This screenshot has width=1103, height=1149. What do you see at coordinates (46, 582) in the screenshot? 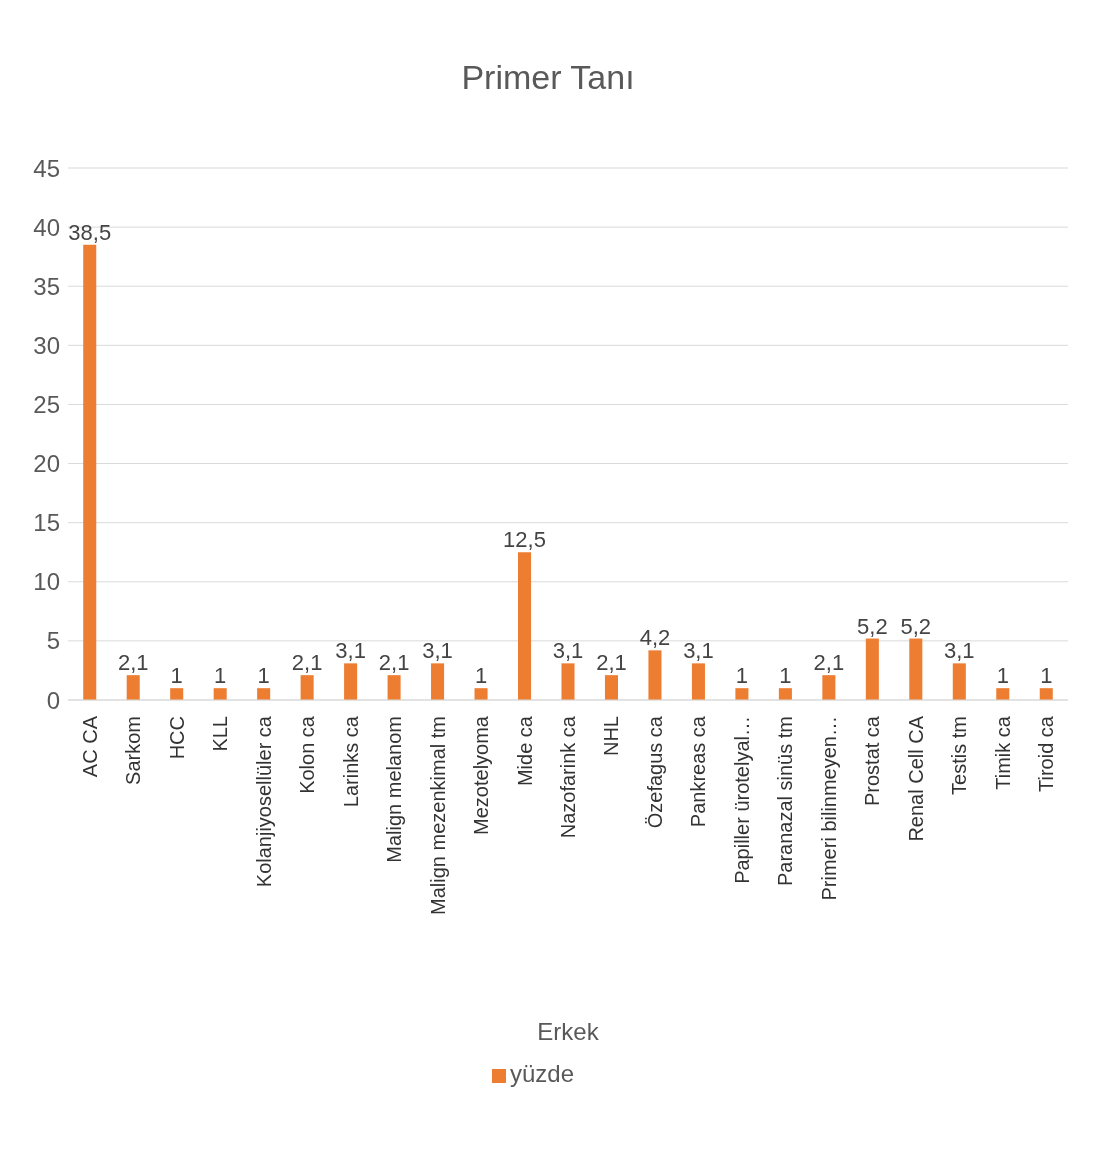
I see `y-tick-label: 10` at bounding box center [46, 582].